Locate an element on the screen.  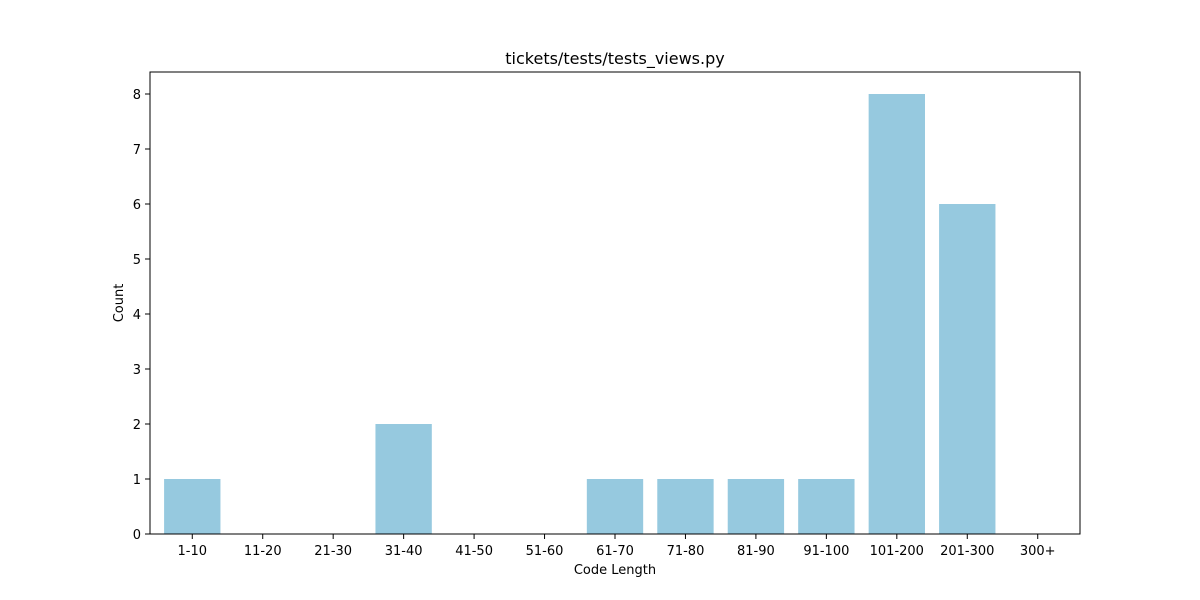
y-tick-label: 2 is located at coordinates (137, 425).